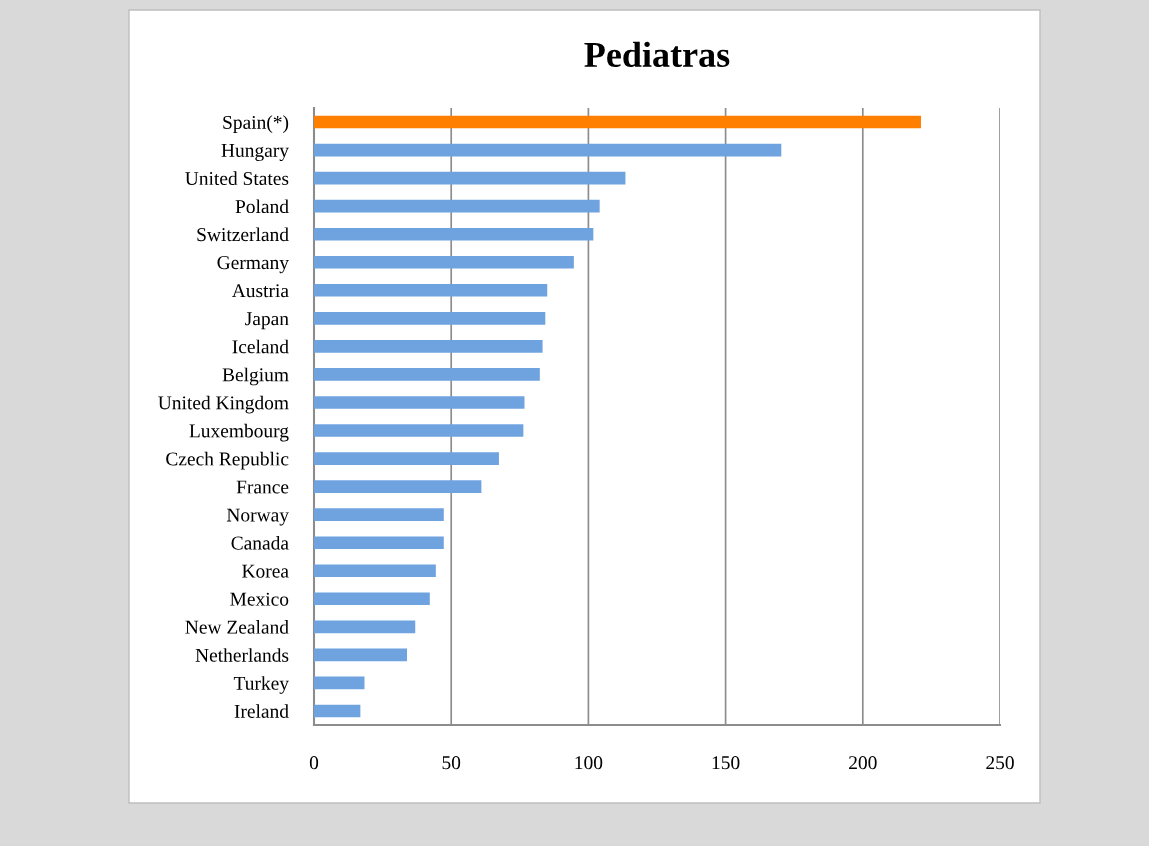 This screenshot has height=846, width=1149. What do you see at coordinates (451, 763) in the screenshot?
I see `x-tick-label: 50` at bounding box center [451, 763].